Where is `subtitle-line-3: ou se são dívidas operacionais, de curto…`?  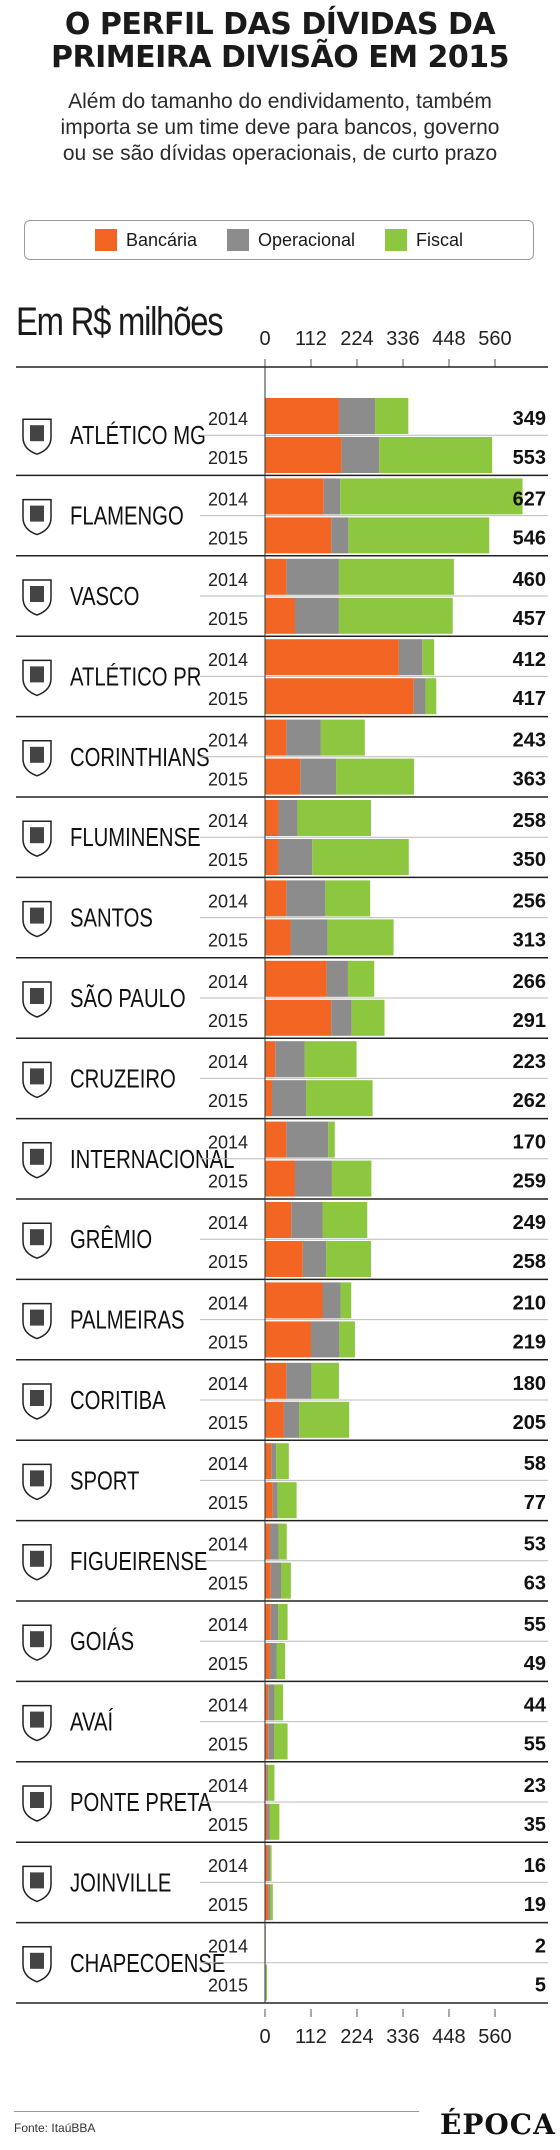
subtitle-line-3: ou se são dívidas operacionais, de curto… is located at coordinates (280, 153).